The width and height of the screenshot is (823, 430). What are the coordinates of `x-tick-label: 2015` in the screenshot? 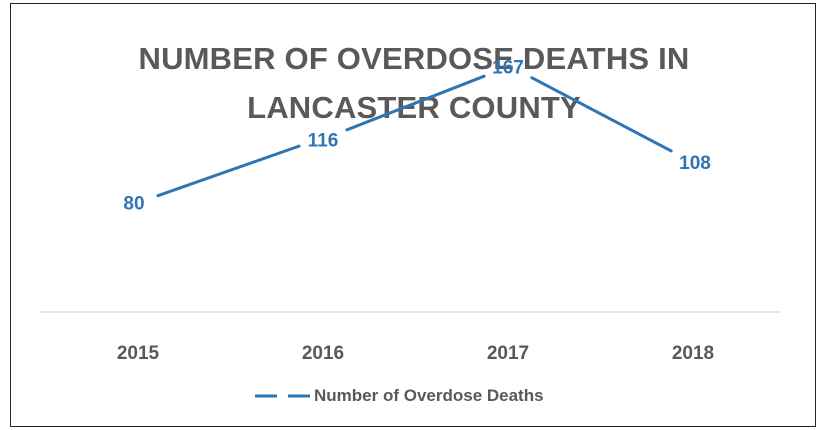 It's located at (138, 353).